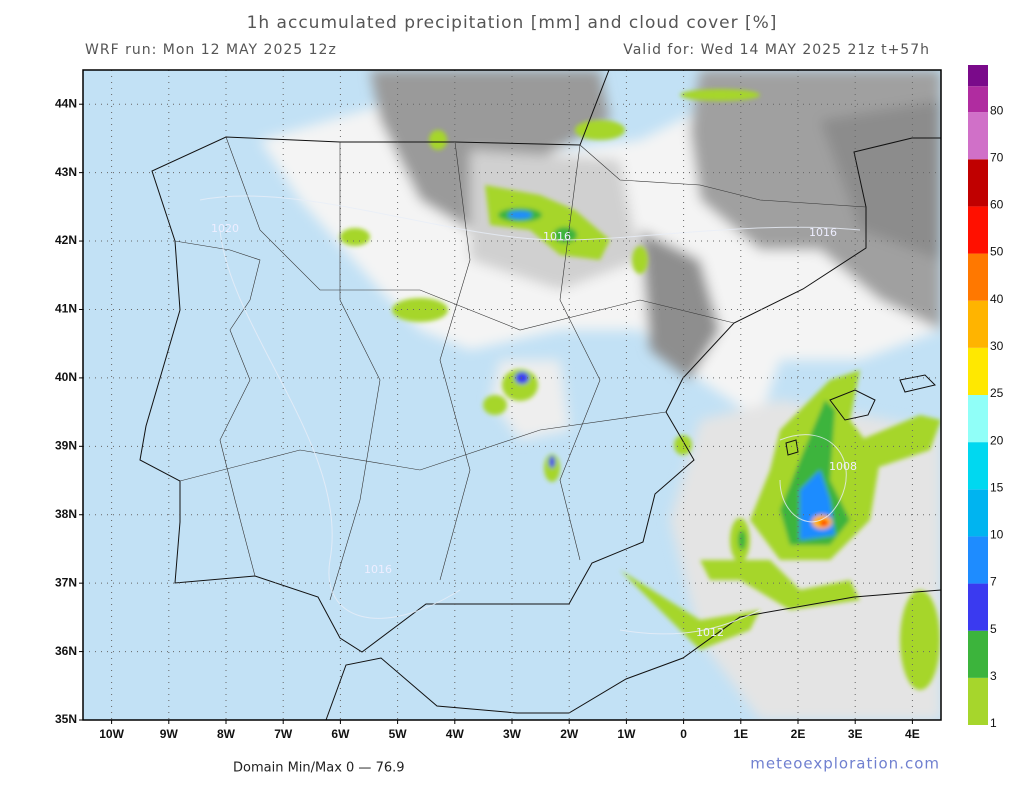  I want to click on lat-label: 36N, so click(66, 651).